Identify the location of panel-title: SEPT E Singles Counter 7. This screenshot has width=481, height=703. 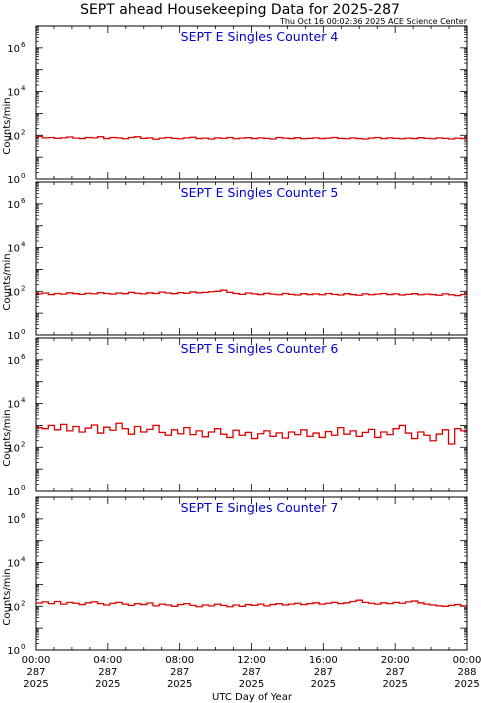
(260, 507).